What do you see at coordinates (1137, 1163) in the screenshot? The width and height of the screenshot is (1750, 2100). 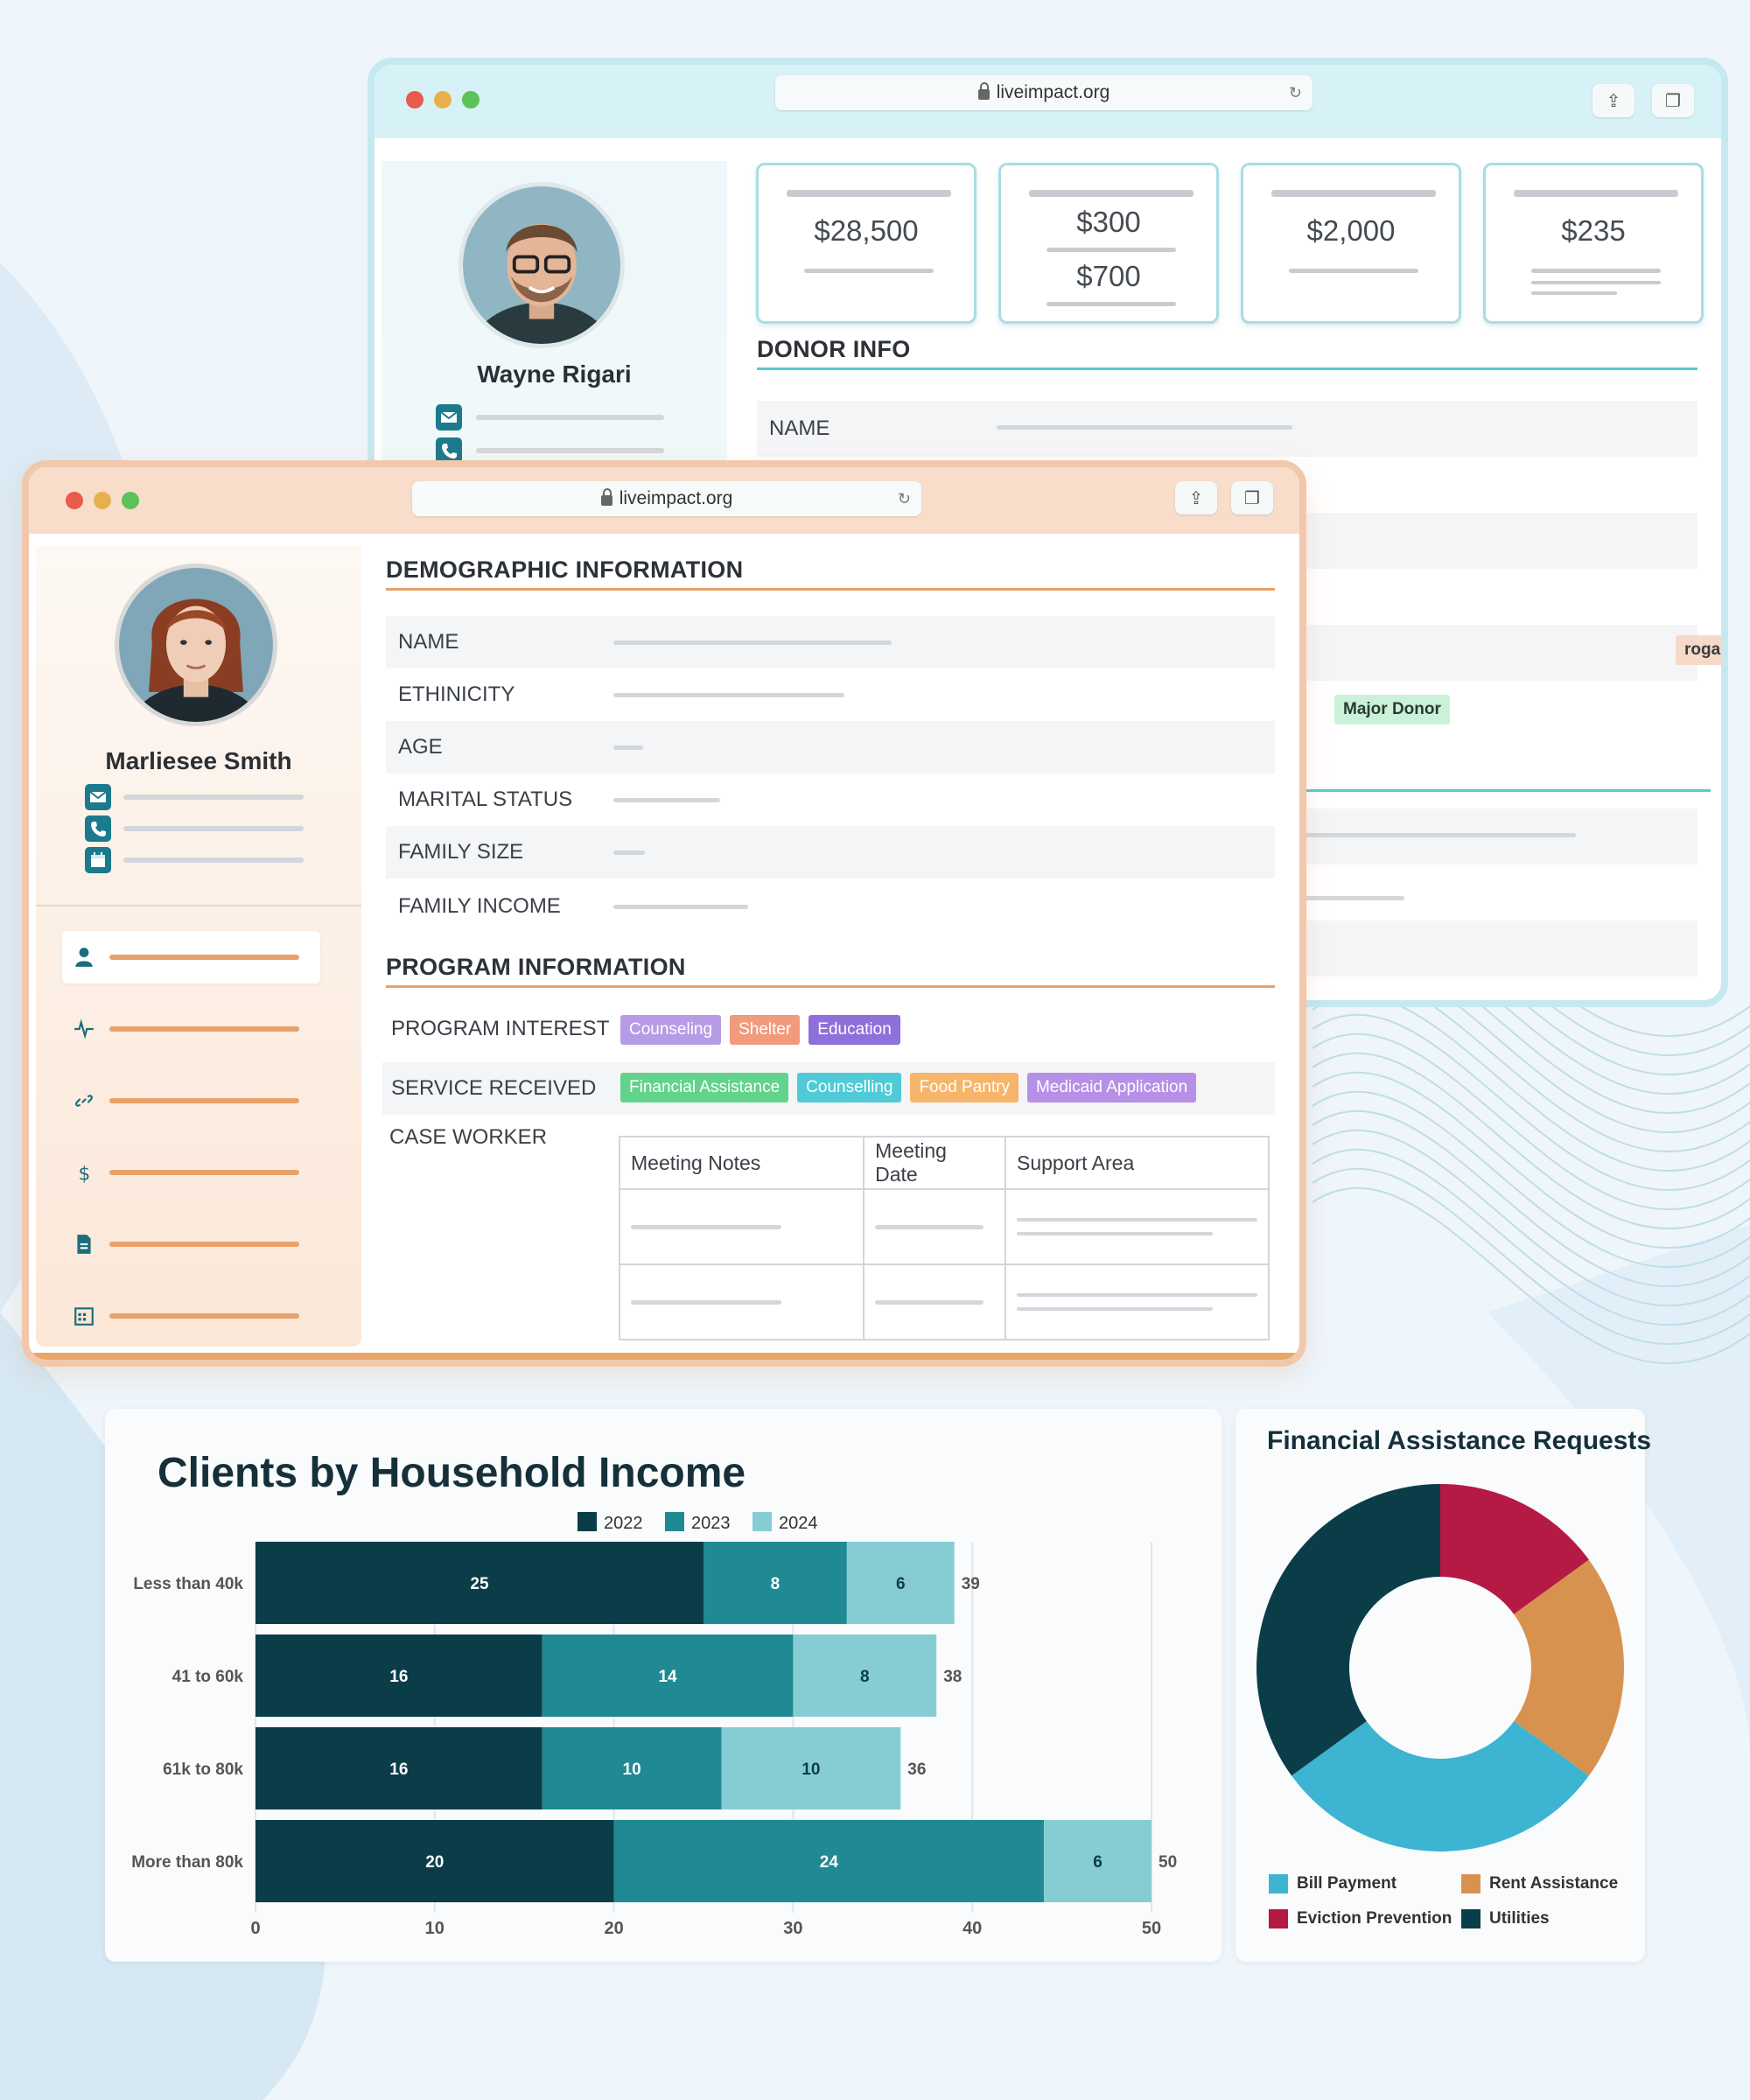 I see `col-support-area: Support Area` at bounding box center [1137, 1163].